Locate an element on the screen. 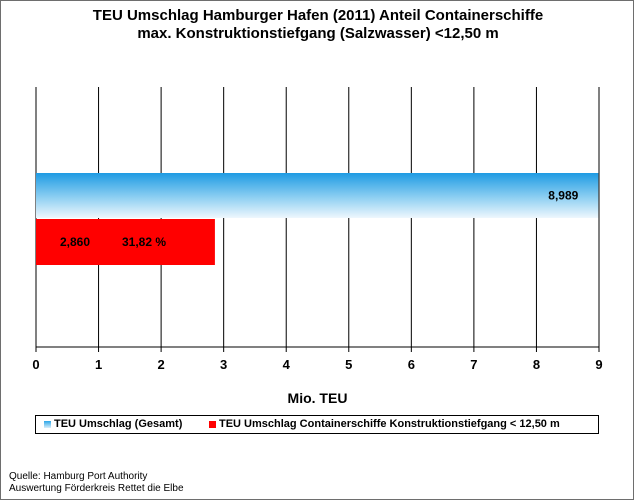 This screenshot has width=634, height=501. source-line-2: Auswertung Förderkreis Rettet die Elbe is located at coordinates (96, 488).